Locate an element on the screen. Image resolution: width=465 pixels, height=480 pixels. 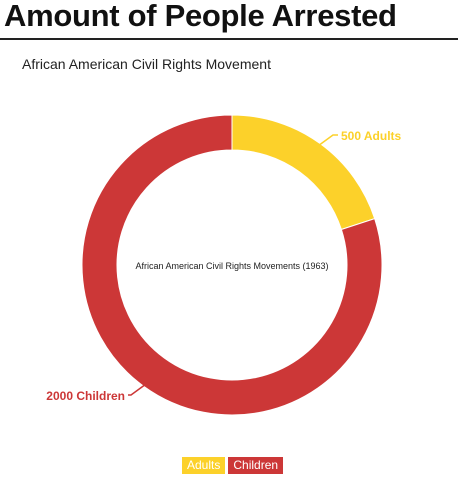
page-title: Amount of People Arrested is located at coordinates (200, 16).